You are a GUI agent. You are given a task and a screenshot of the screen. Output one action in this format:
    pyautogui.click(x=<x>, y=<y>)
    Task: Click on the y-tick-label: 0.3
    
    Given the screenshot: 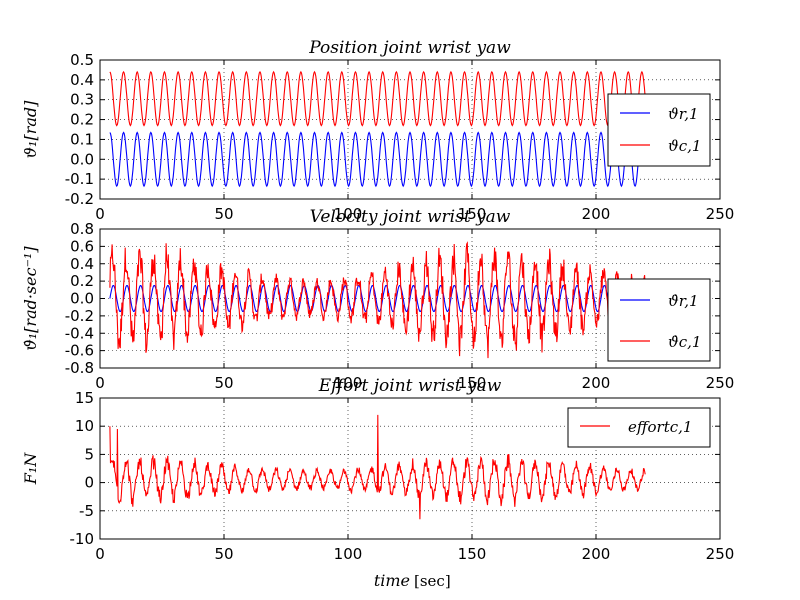 What is the action you would take?
    pyautogui.click(x=82, y=100)
    